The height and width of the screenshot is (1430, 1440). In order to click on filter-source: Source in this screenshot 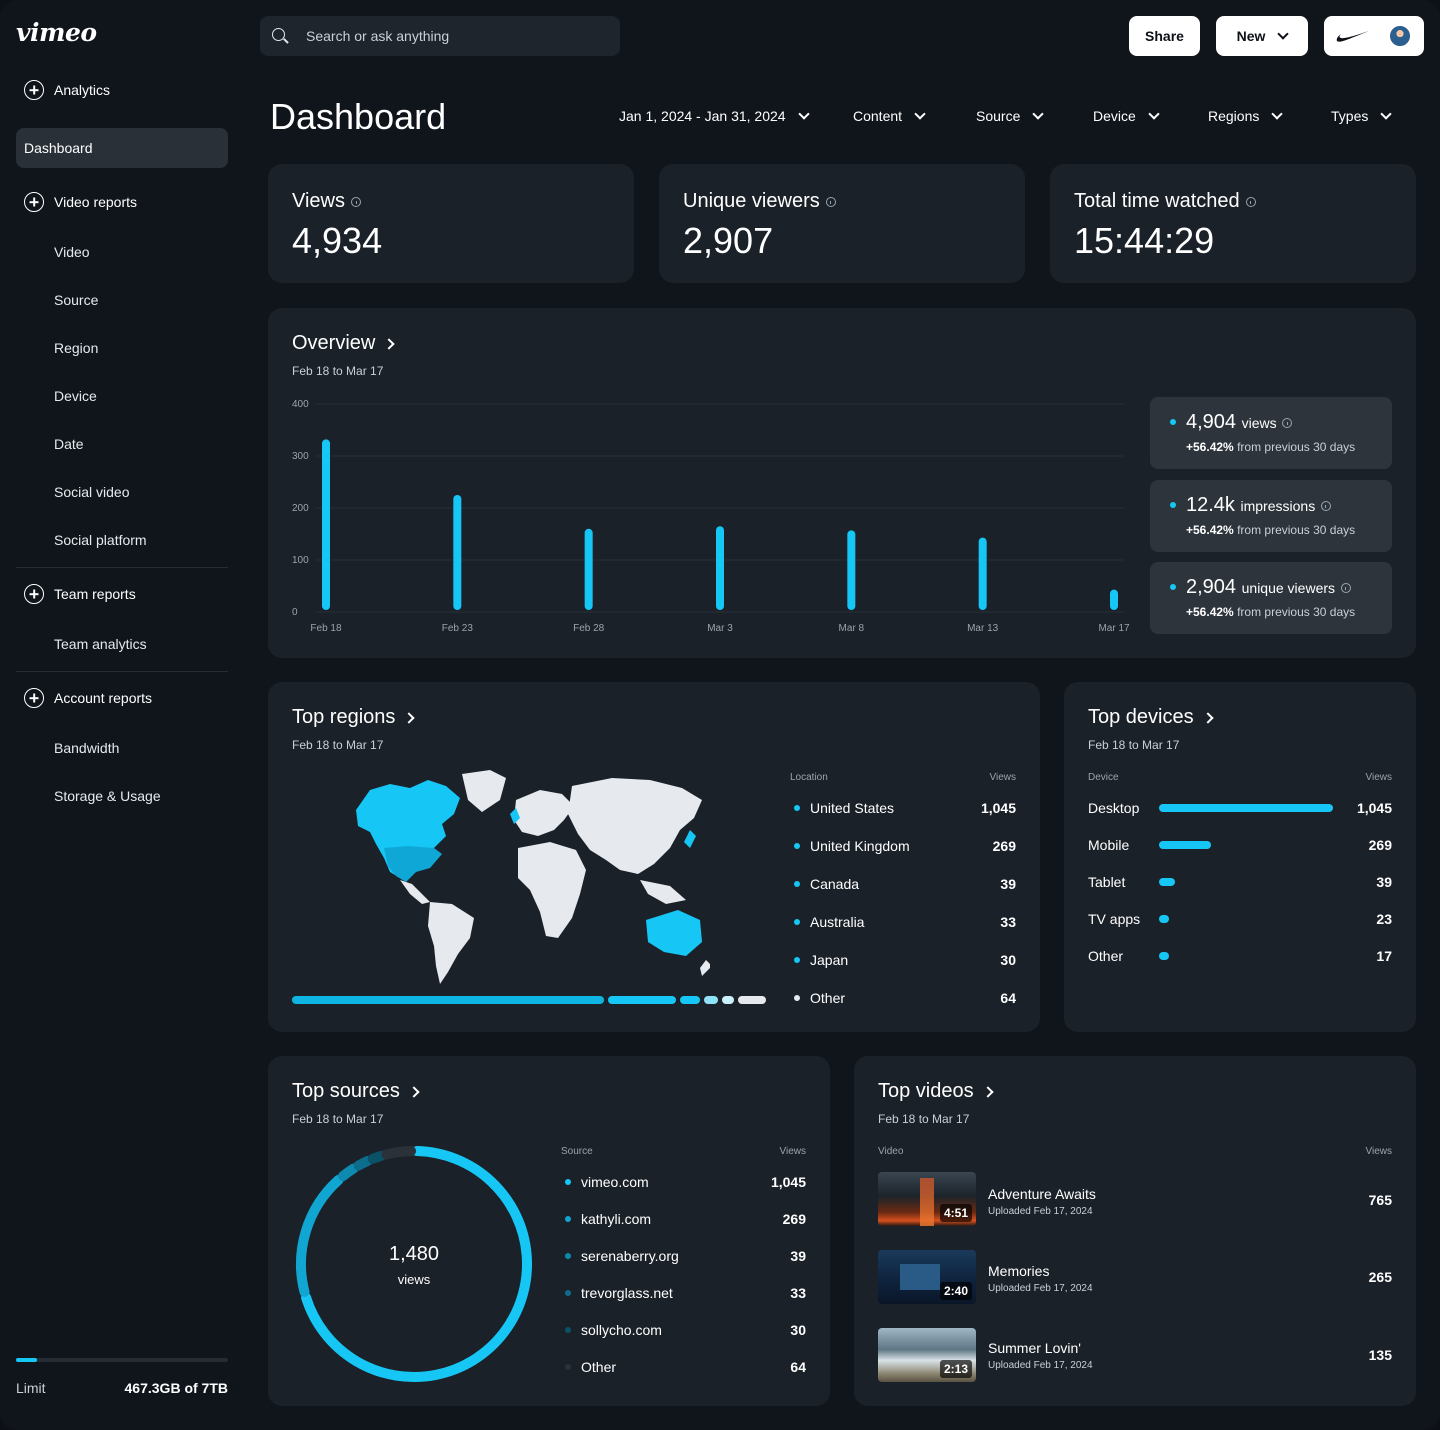, I will do `click(1010, 116)`.